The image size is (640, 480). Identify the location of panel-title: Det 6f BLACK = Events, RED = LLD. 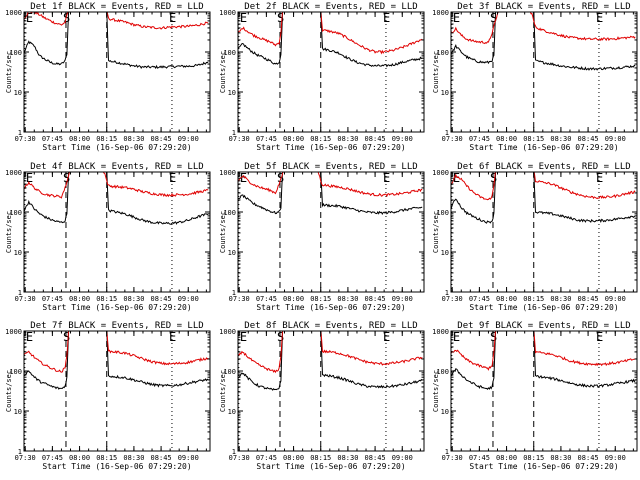
(543, 167).